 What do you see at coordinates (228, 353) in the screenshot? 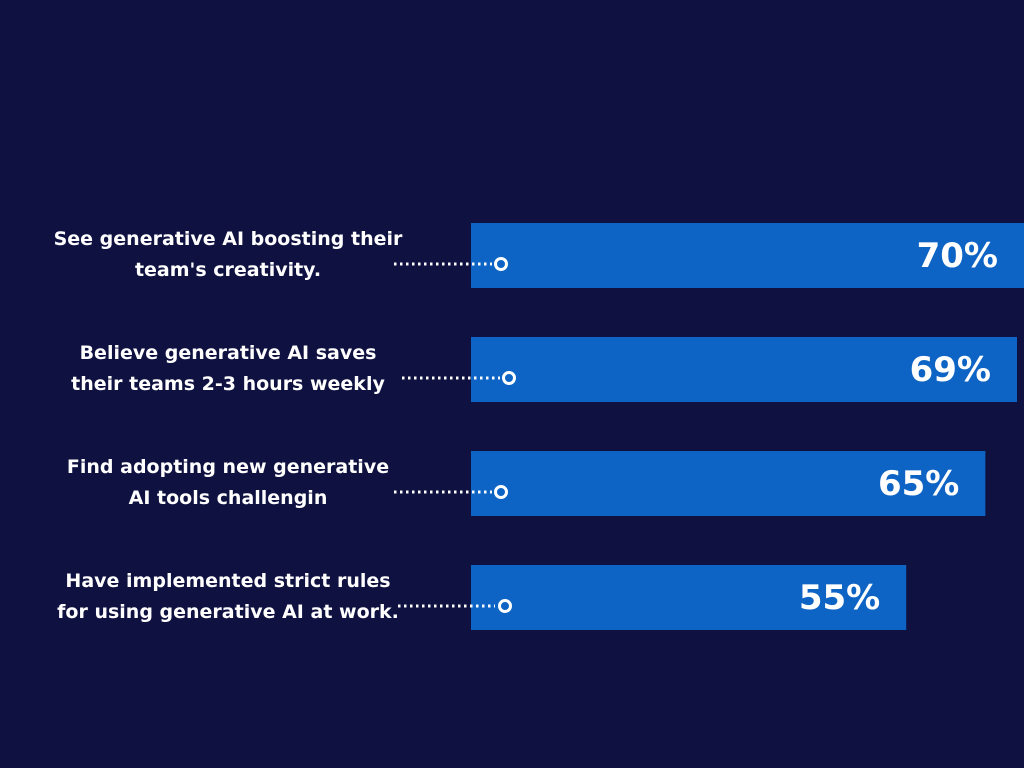
I see `category-label-2-line-1: Believe generative AI saves` at bounding box center [228, 353].